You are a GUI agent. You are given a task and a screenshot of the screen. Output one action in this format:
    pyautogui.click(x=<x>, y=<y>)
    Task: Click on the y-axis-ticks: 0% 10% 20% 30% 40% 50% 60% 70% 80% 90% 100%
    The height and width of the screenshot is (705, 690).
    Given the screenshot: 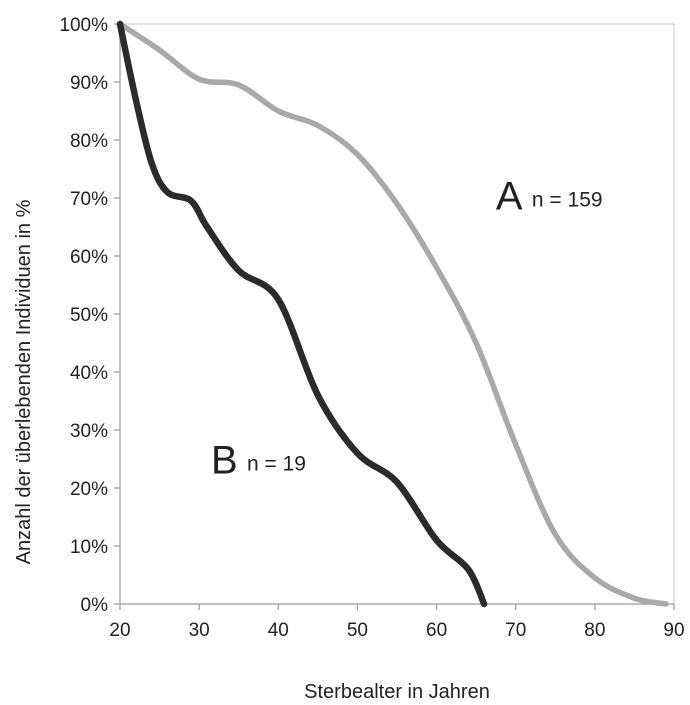 What is the action you would take?
    pyautogui.click(x=89, y=315)
    